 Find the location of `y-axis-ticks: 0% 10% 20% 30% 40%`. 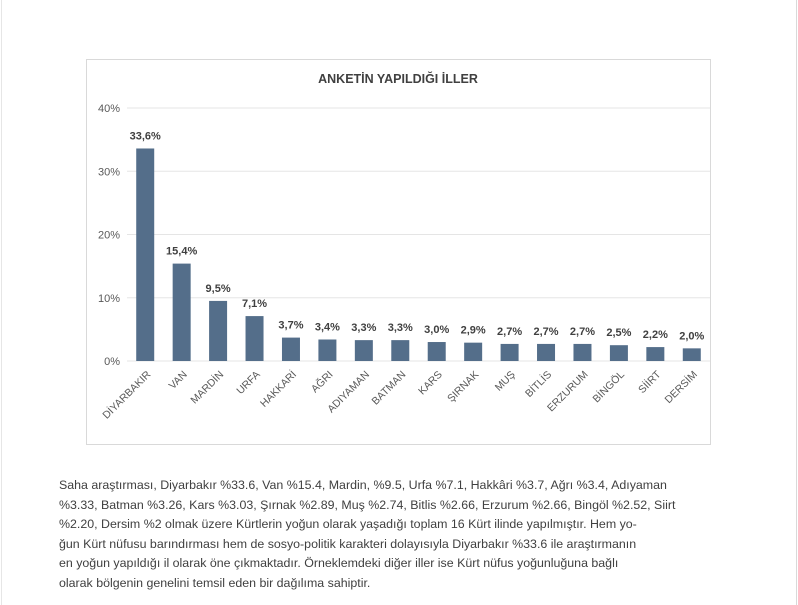

y-axis-ticks: 0% 10% 20% 30% 40% is located at coordinates (109, 235).